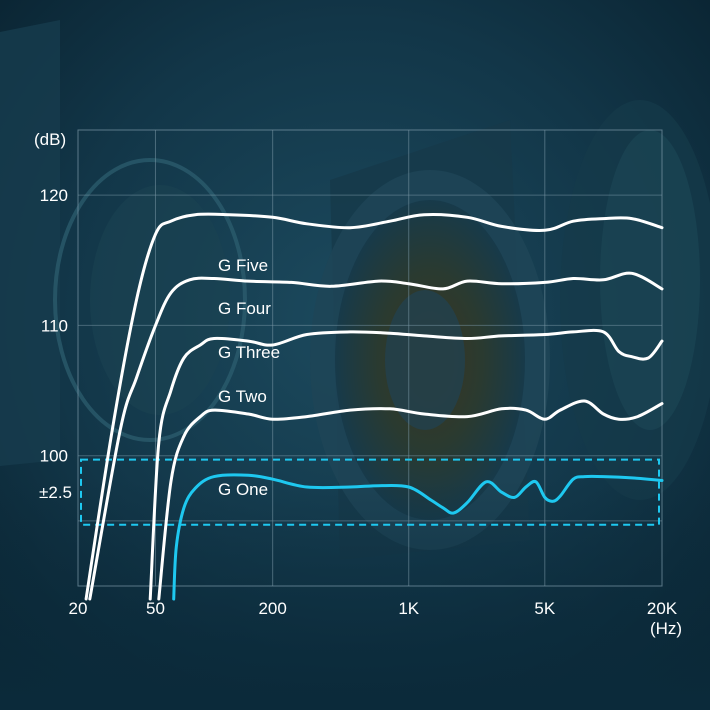 The width and height of the screenshot is (710, 710). Describe the element at coordinates (244, 308) in the screenshot. I see `series-label-g-four: G Four` at that location.